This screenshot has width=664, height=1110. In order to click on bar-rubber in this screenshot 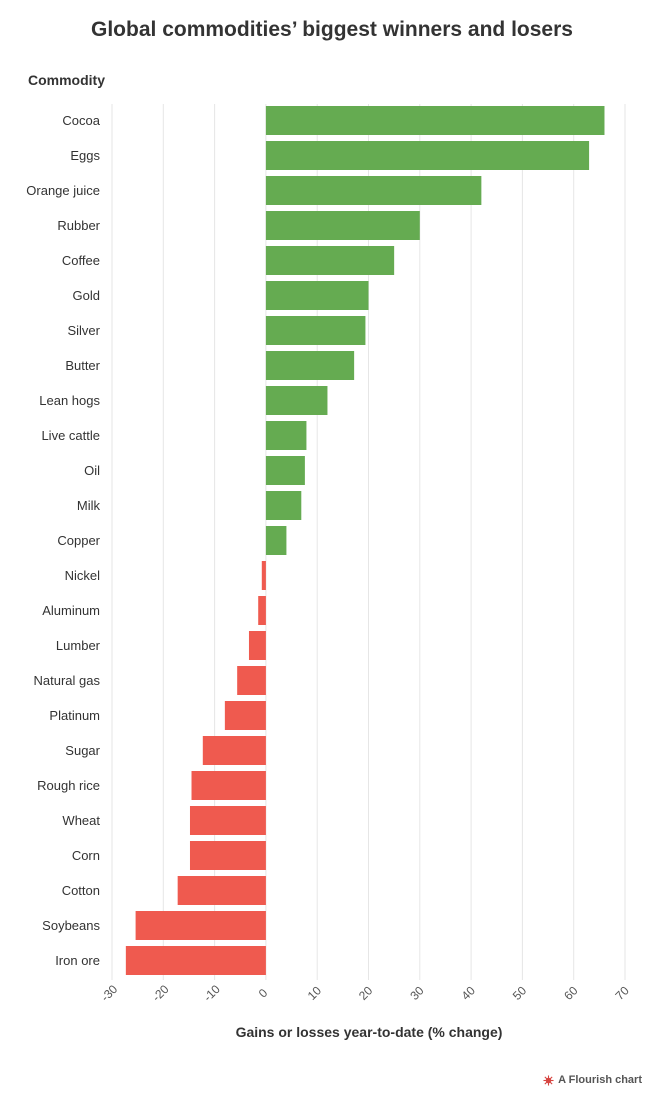, I will do `click(342, 225)`.